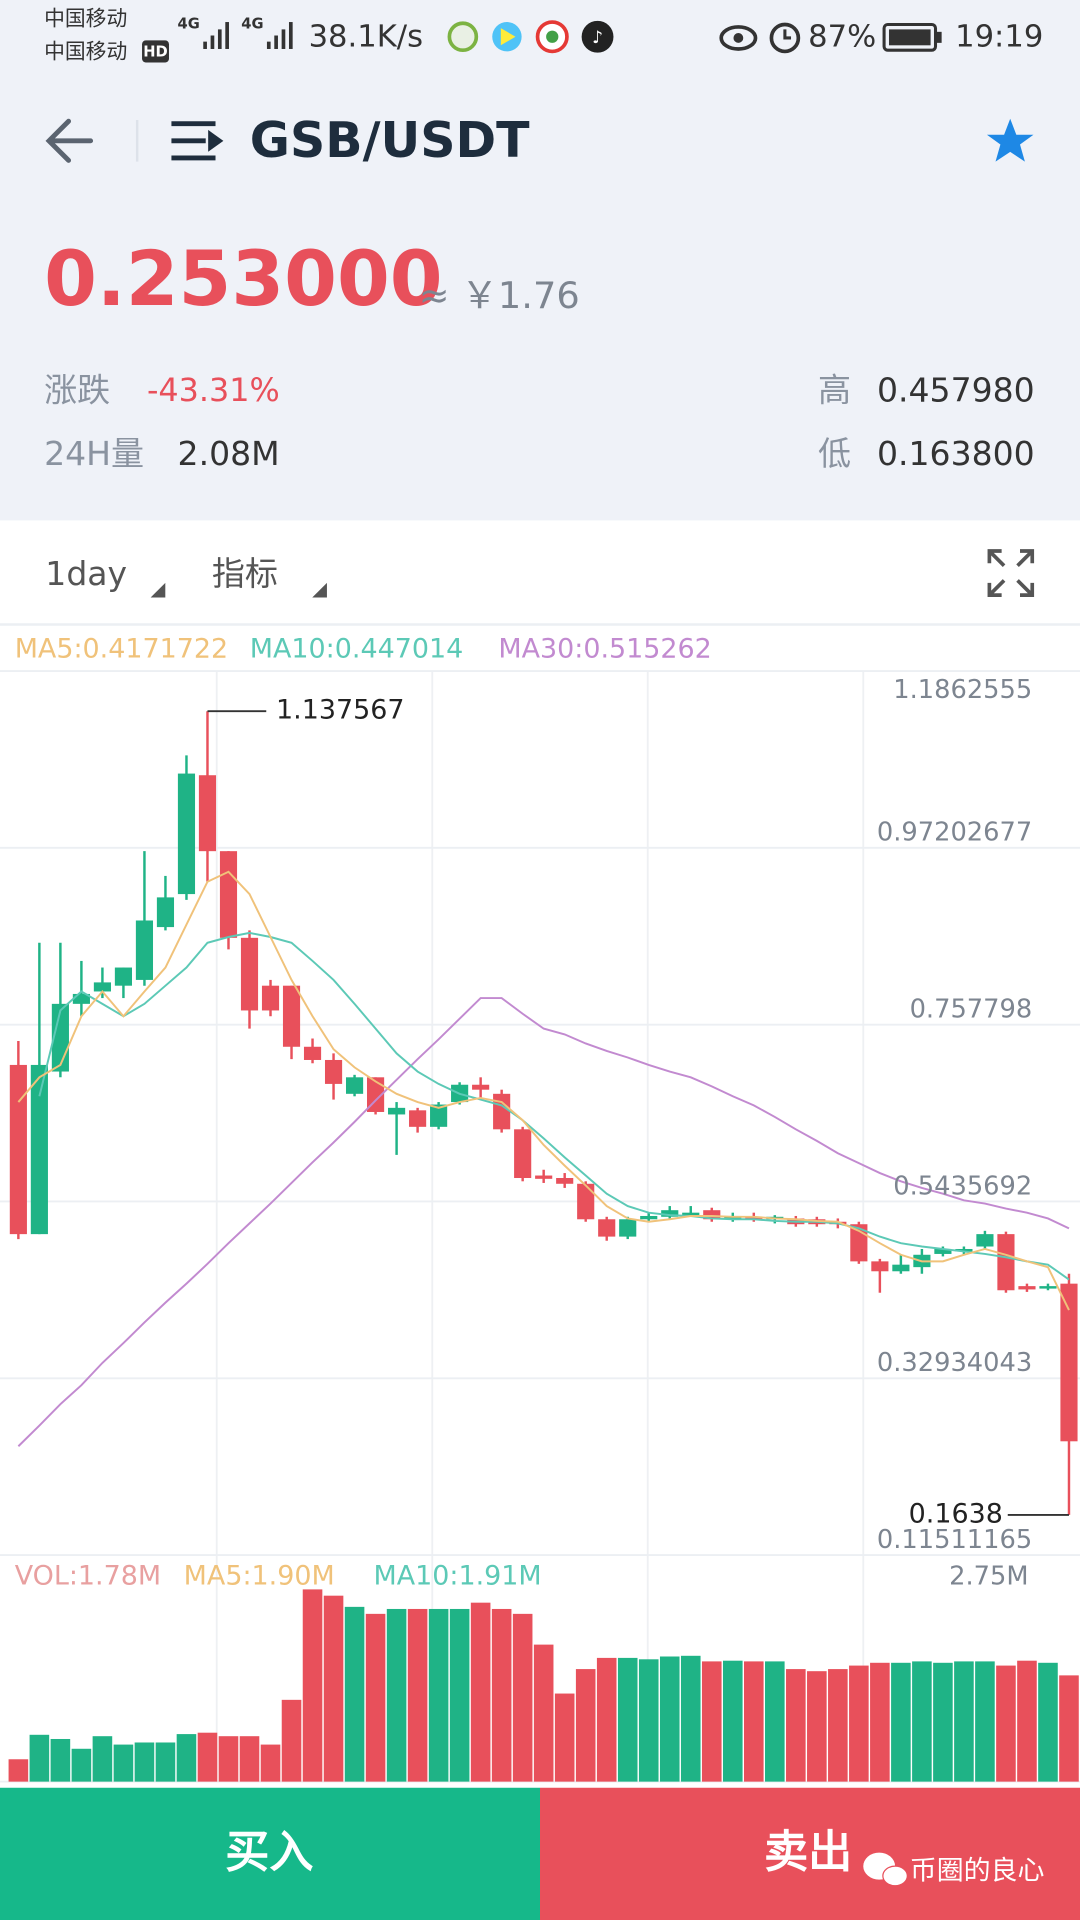 The image size is (1080, 1920). What do you see at coordinates (270, 1853) in the screenshot?
I see `buy-button` at bounding box center [270, 1853].